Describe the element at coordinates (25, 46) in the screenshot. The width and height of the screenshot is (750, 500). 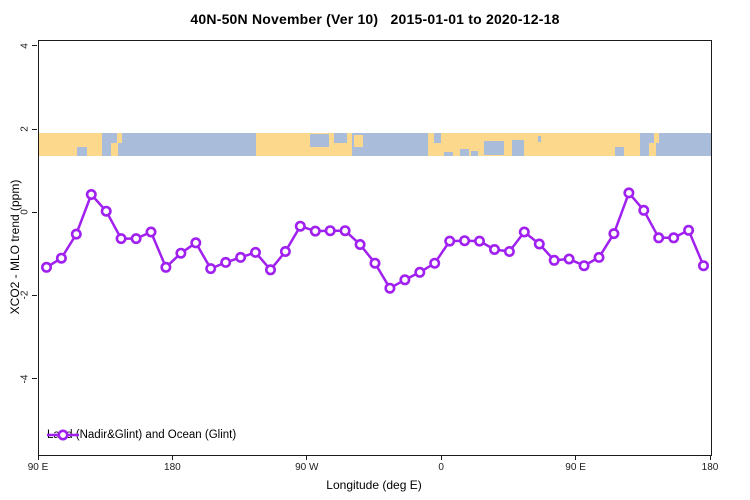
I see `y-tick-label: 4` at that location.